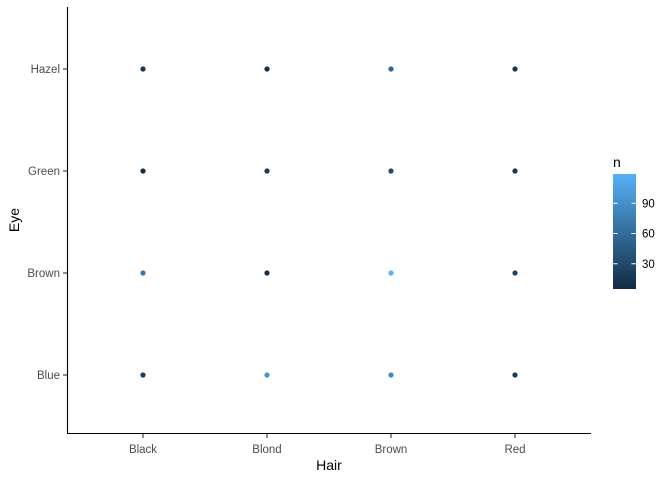 Image resolution: width=672 pixels, height=480 pixels. Describe the element at coordinates (266, 450) in the screenshot. I see `x-tick-label: Blond` at that location.